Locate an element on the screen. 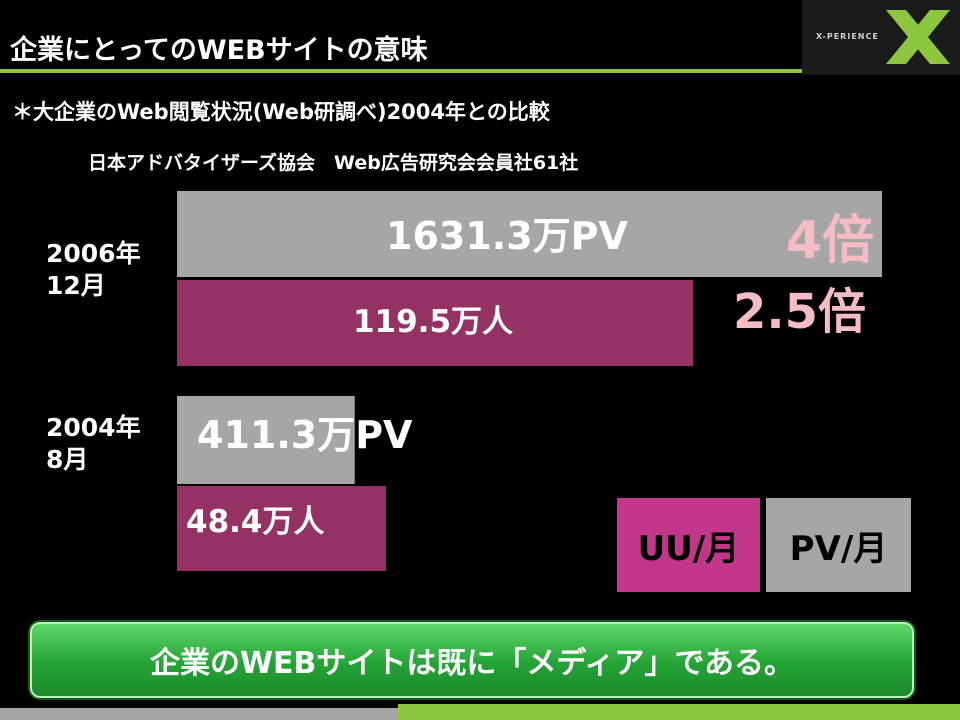 The image size is (960, 720). legend-pv: PV/月 is located at coordinates (838, 545).